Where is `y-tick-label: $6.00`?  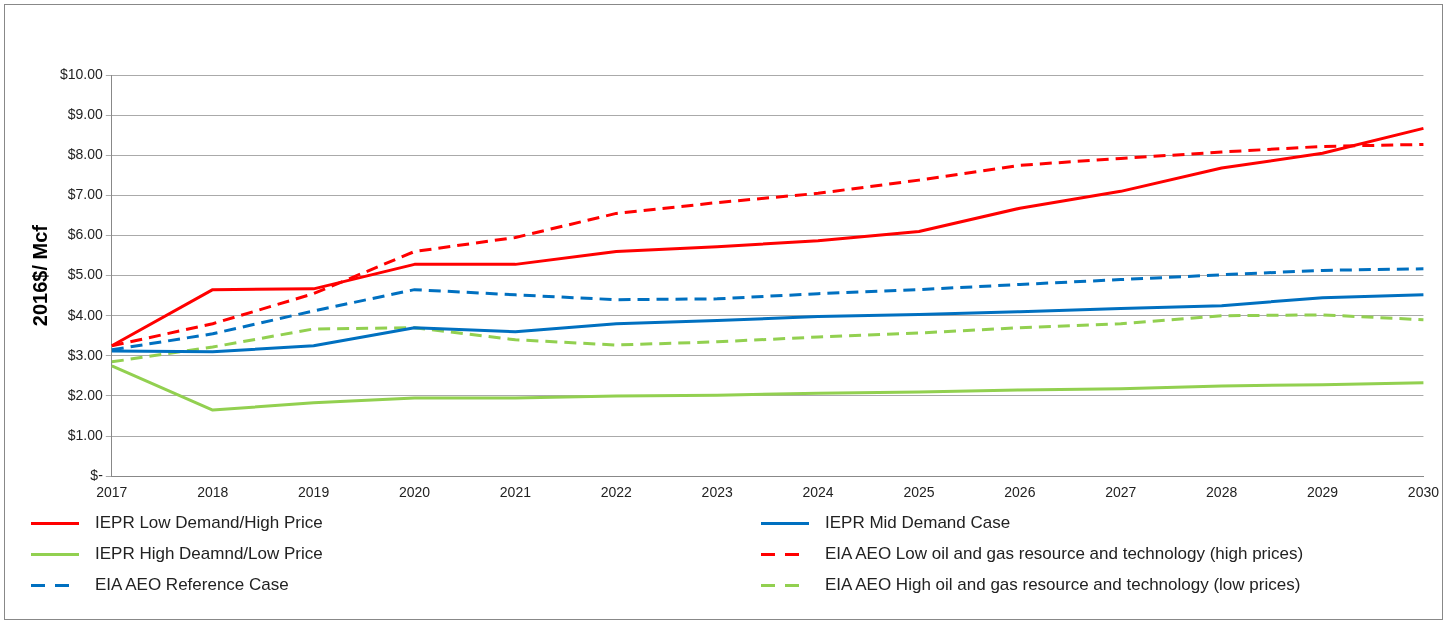
y-tick-label: $6.00 is located at coordinates (85, 234).